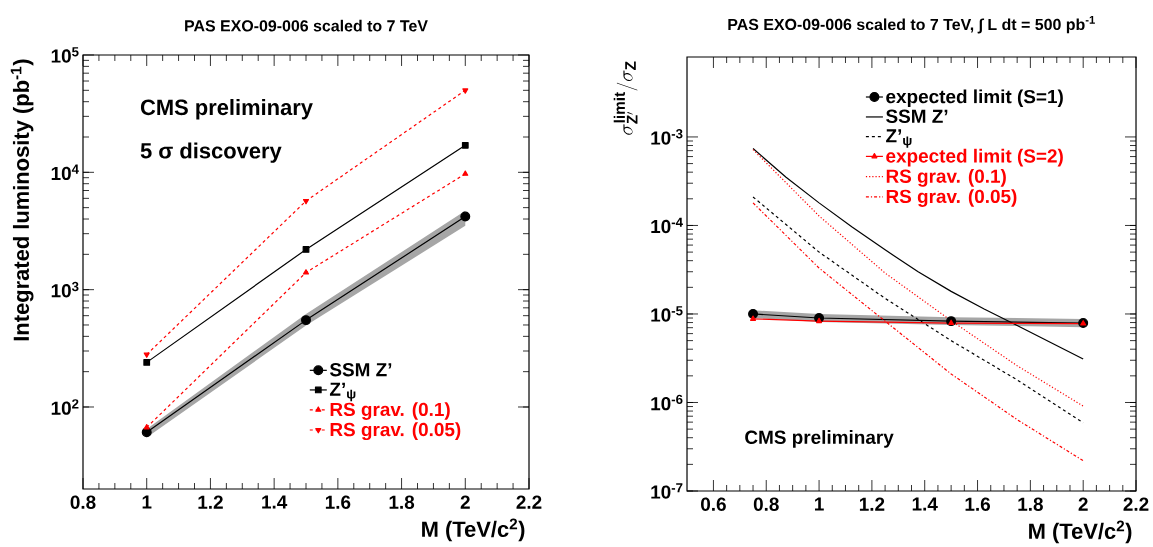 This screenshot has width=1153, height=547. I want to click on y-tick-label: 10$^{-5}$, so click(667, 314).